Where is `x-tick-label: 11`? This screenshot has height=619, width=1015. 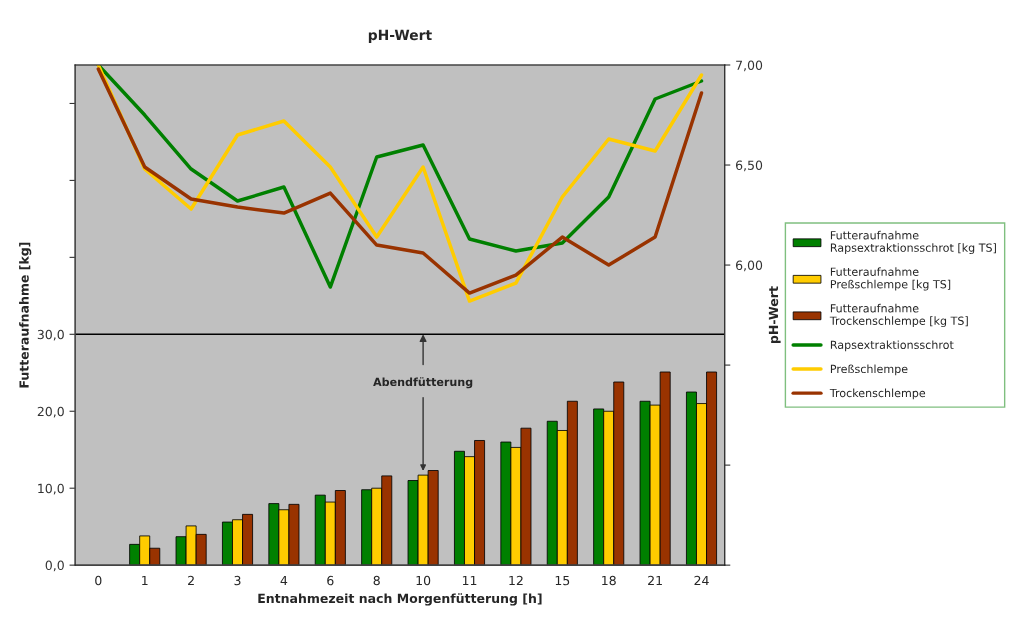
x-tick-label: 11 is located at coordinates (469, 580).